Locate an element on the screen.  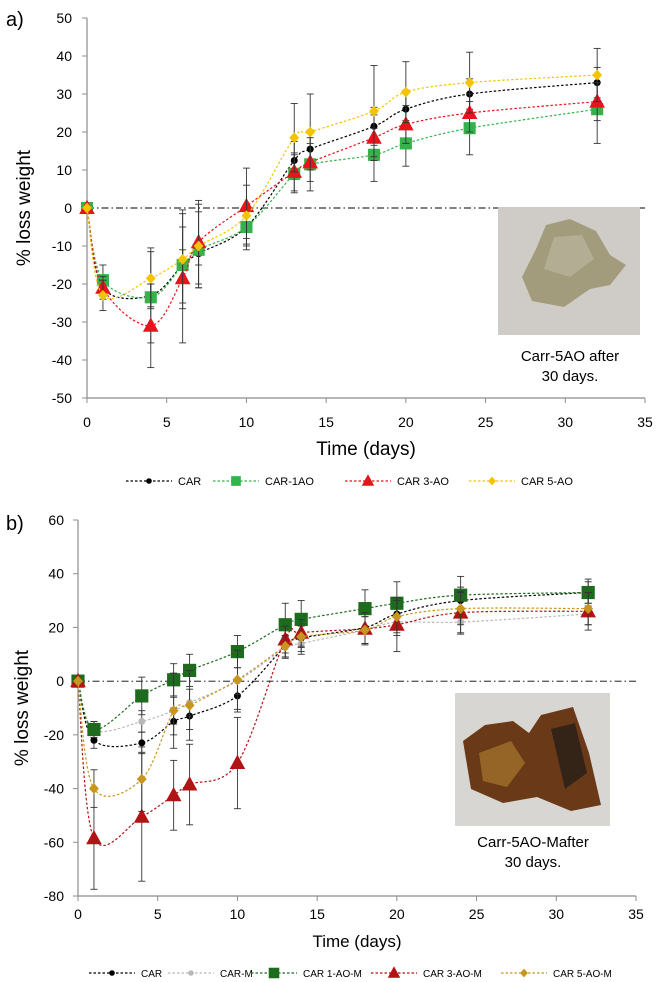
inset-caption-a-line2: 30 days. is located at coordinates (570, 376).